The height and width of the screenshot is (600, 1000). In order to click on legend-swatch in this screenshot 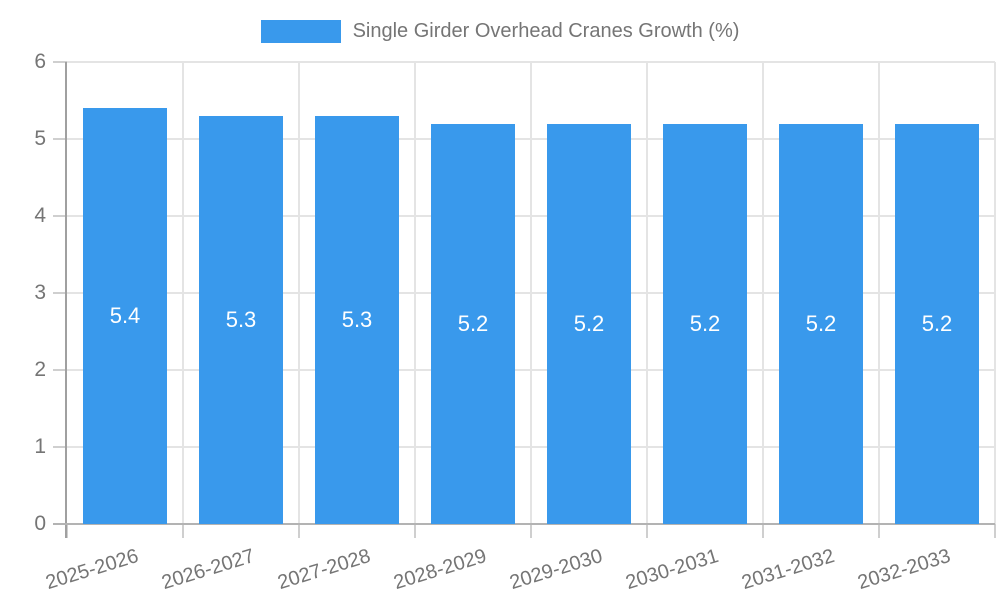, I will do `click(300, 31)`.